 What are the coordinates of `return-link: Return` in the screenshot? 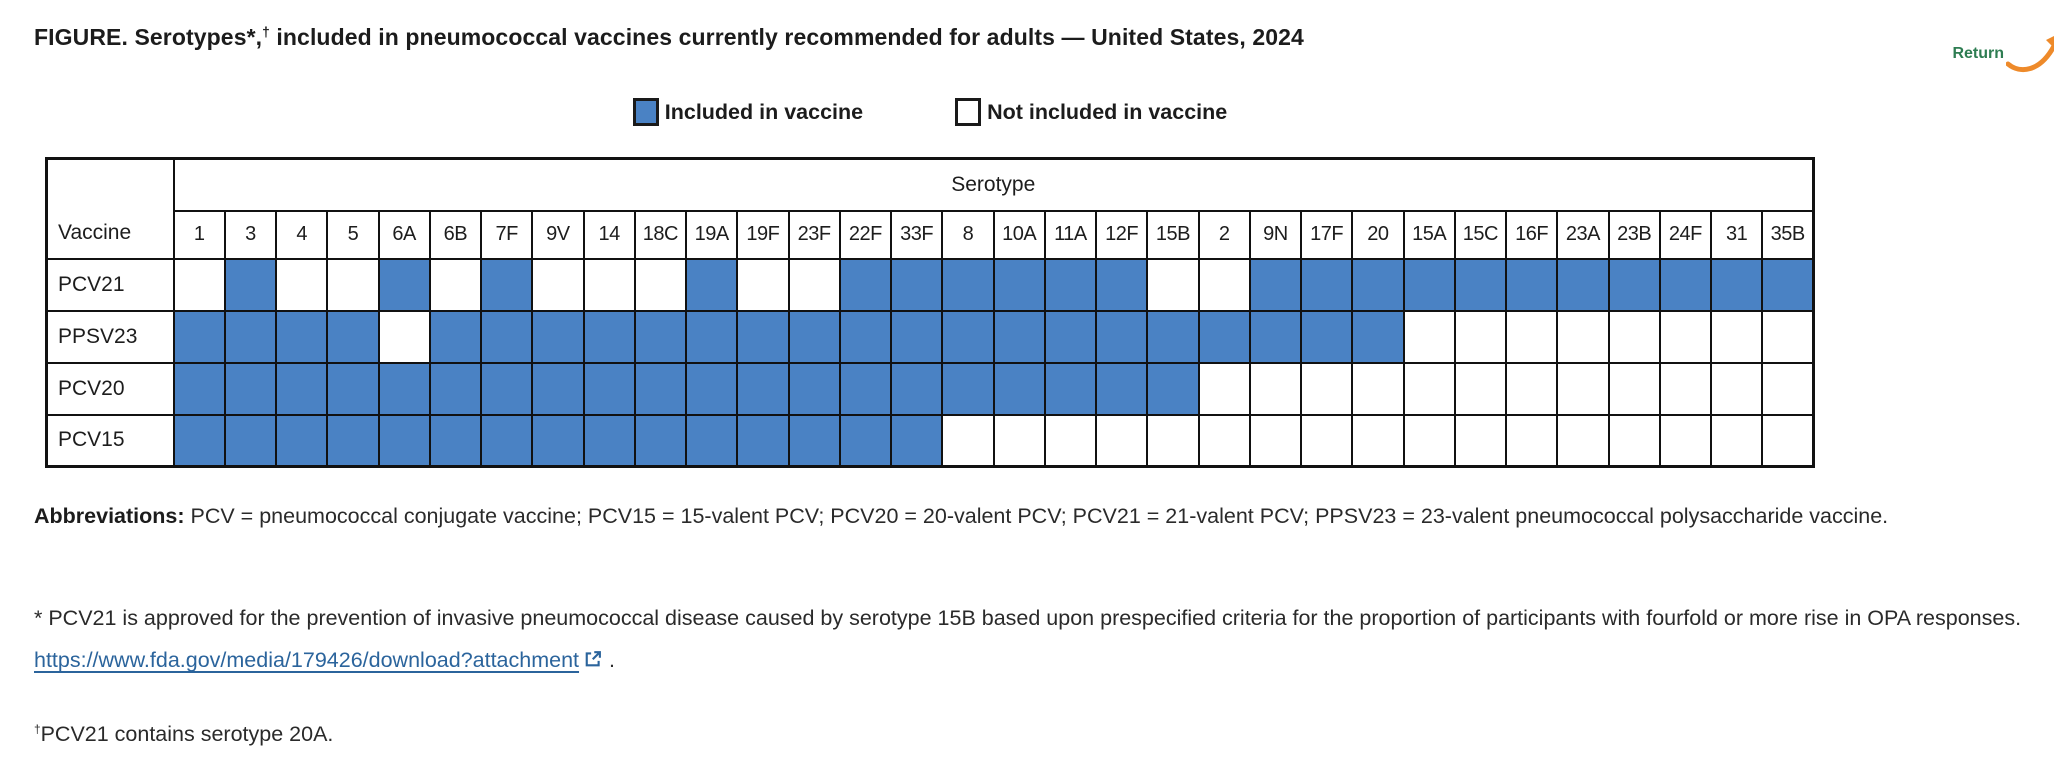 It's located at (1978, 53).